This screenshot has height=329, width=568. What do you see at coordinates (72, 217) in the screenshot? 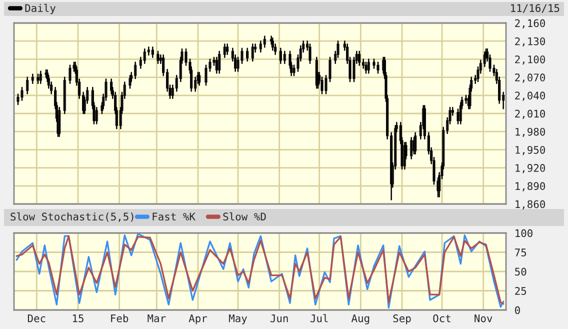
I see `chart-title: Slow Stochastic(5,5)` at bounding box center [72, 217].